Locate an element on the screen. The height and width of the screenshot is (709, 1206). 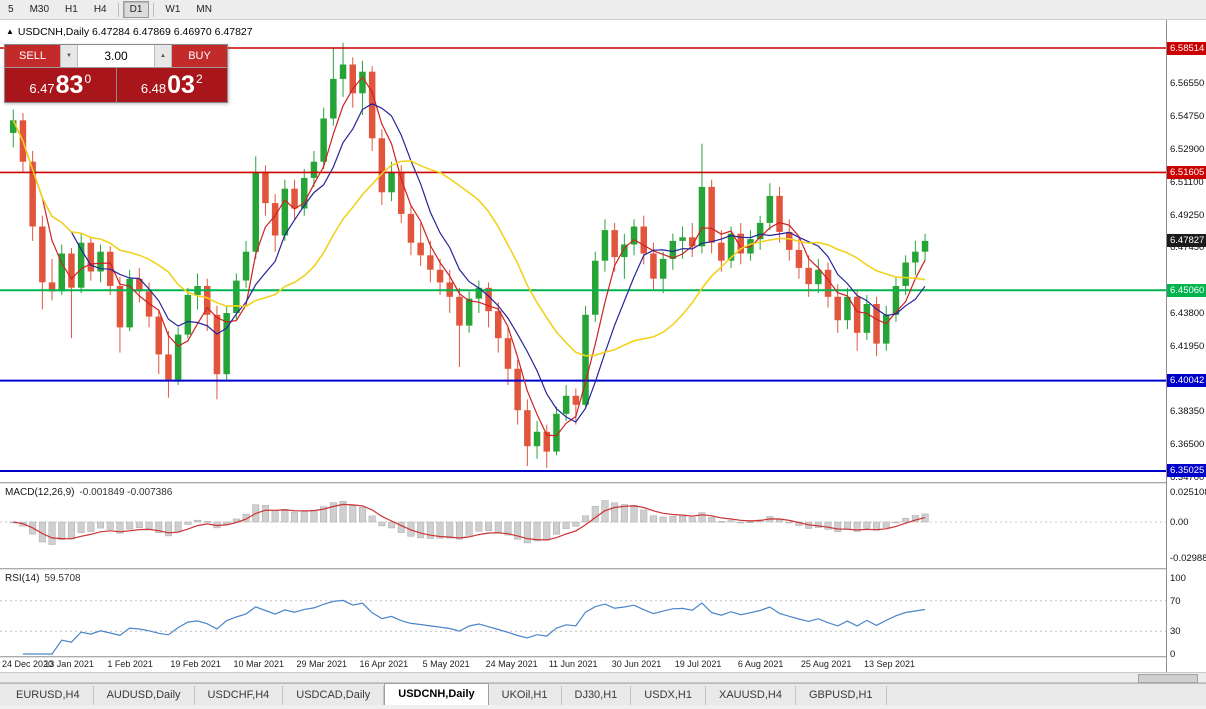
x-axis-date: 24 Dec 2020 is located at coordinates (28, 664).